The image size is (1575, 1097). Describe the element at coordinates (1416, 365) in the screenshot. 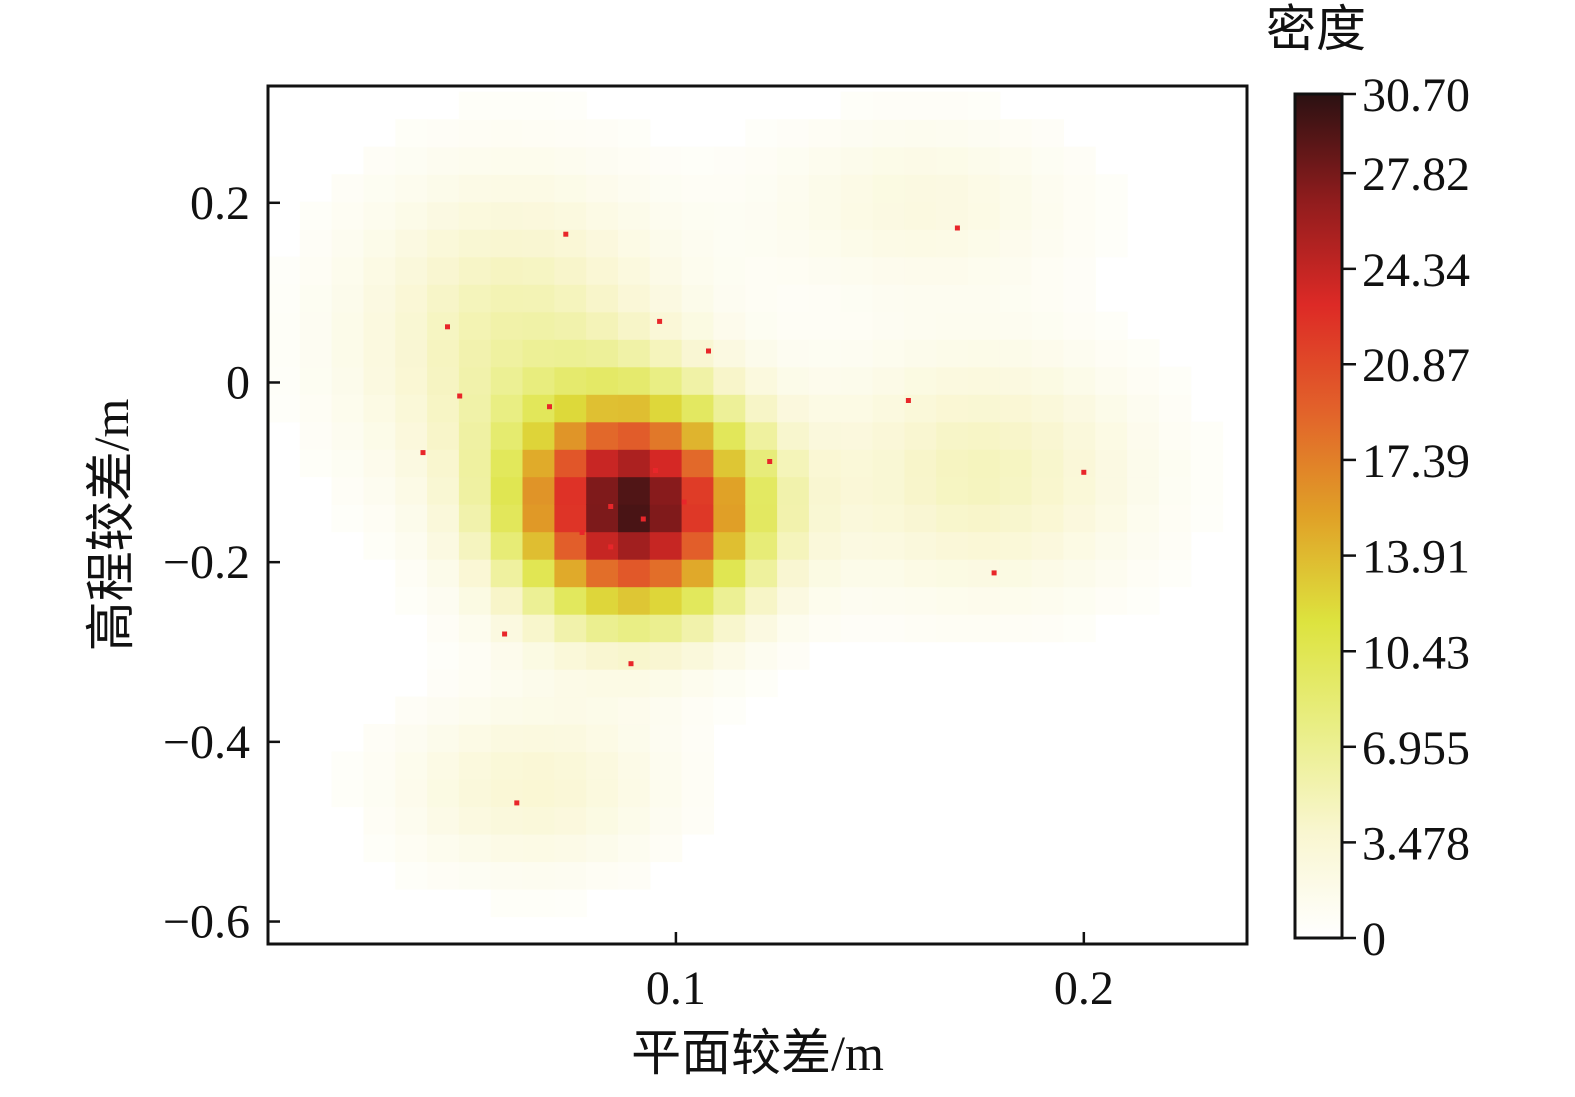

I see `colorbar-tick-label: 20.87` at that location.